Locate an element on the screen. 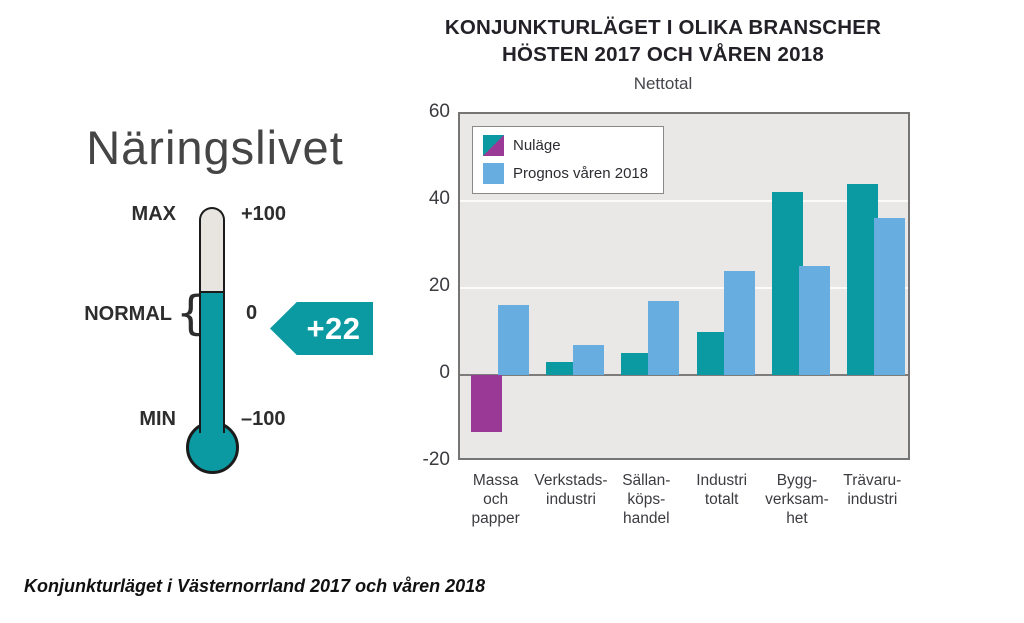 The image size is (1024, 623). category-label-line: och is located at coordinates (496, 499).